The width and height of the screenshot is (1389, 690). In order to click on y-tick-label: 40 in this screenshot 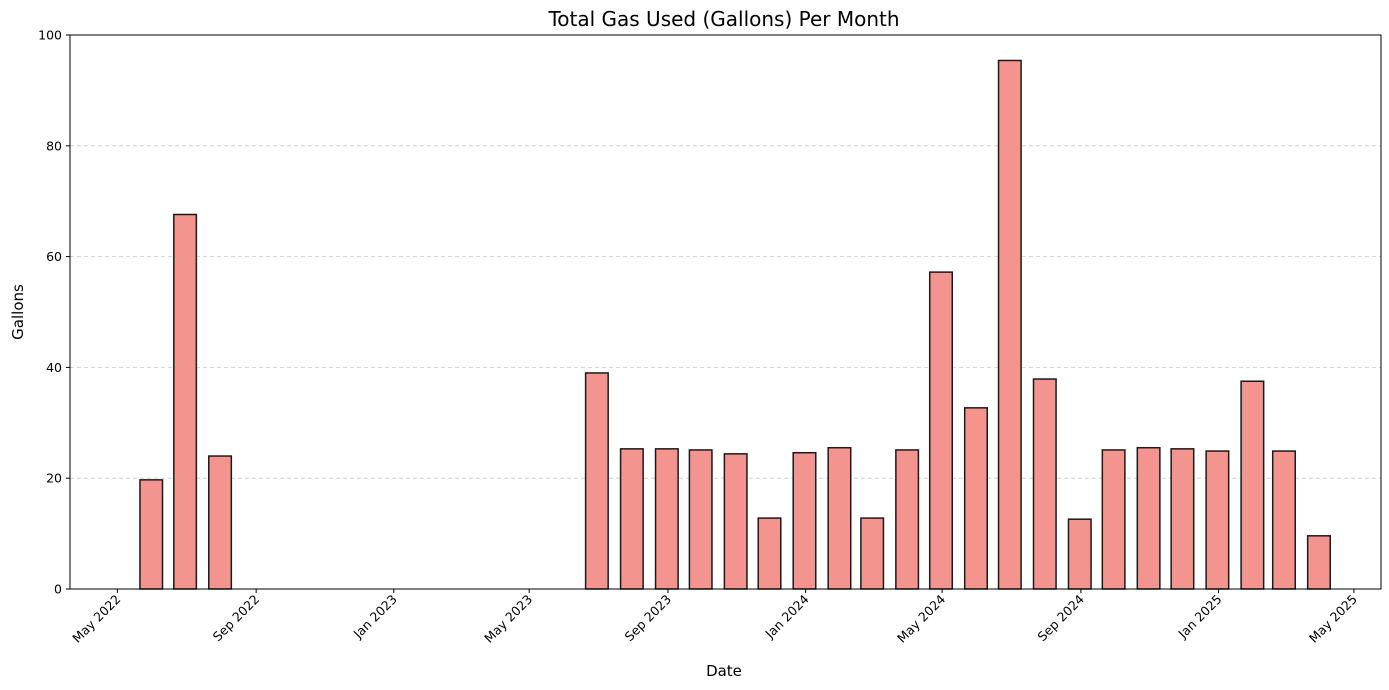, I will do `click(54, 367)`.